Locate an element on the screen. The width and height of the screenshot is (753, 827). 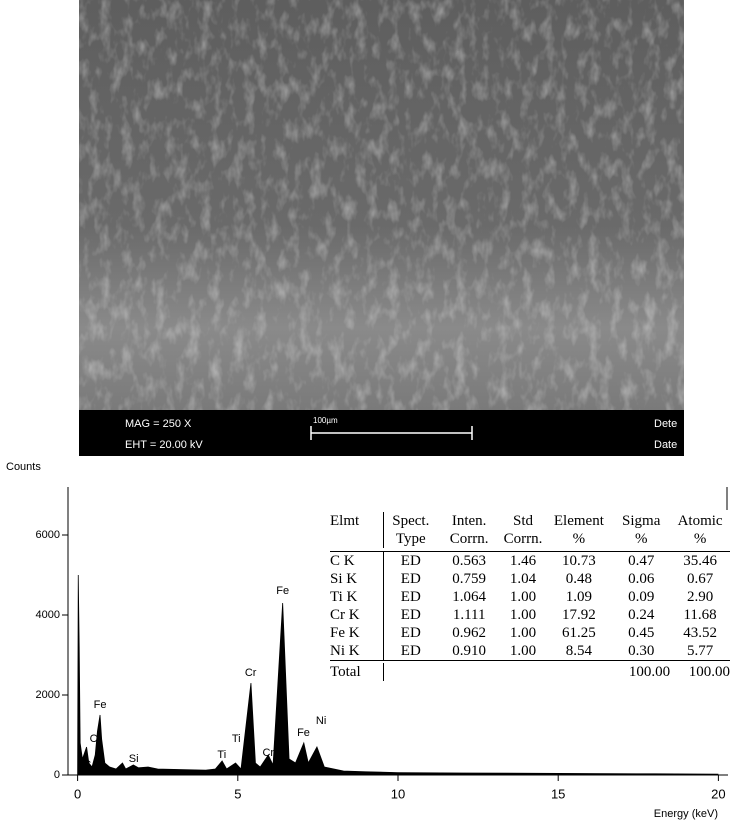
header-text: Sigma is located at coordinates (641, 521).